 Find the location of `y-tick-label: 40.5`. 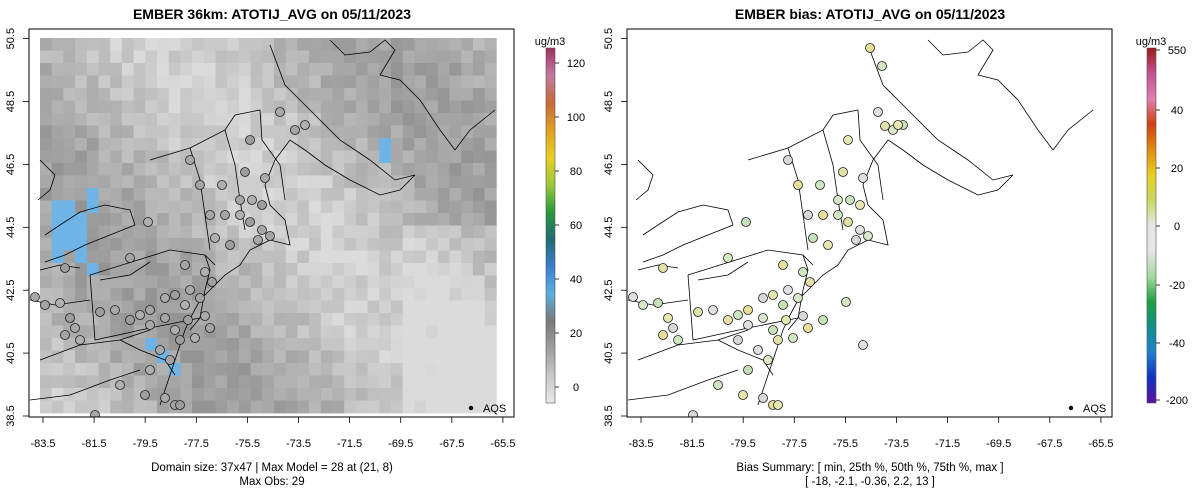

y-tick-label: 40.5 is located at coordinates (11, 352).